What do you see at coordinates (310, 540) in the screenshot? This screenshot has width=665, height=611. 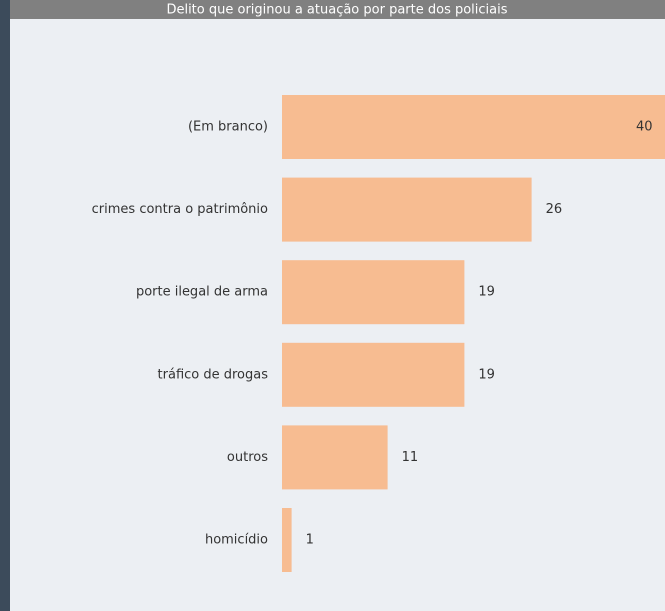 I see `data-label: 1` at bounding box center [310, 540].